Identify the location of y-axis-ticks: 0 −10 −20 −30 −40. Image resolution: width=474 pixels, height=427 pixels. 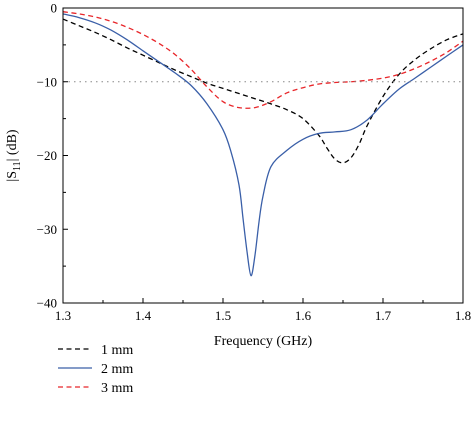
(52, 156).